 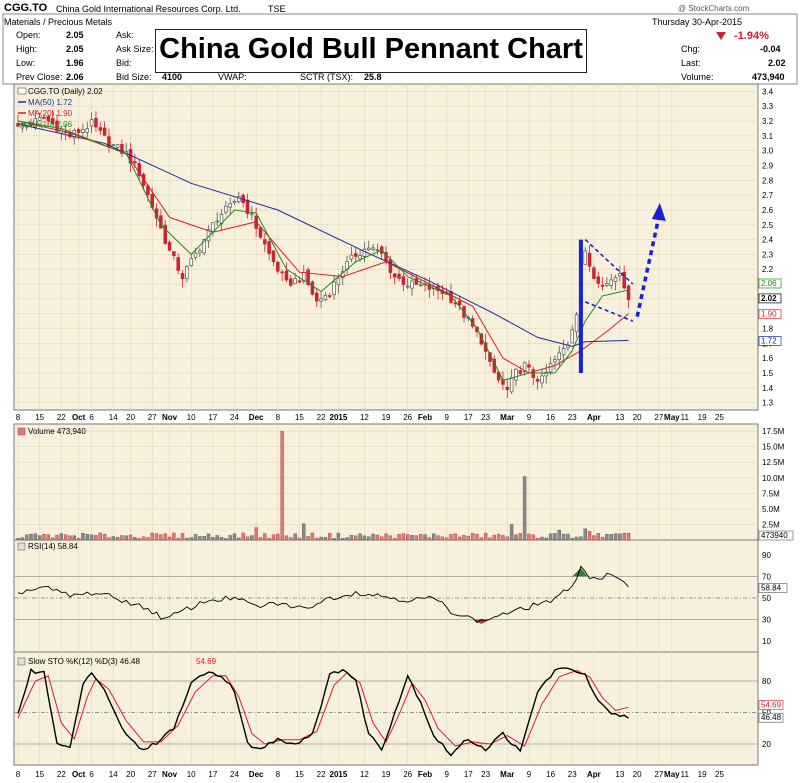 What do you see at coordinates (702, 417) in the screenshot?
I see `price-x-tick-label: 19` at bounding box center [702, 417].